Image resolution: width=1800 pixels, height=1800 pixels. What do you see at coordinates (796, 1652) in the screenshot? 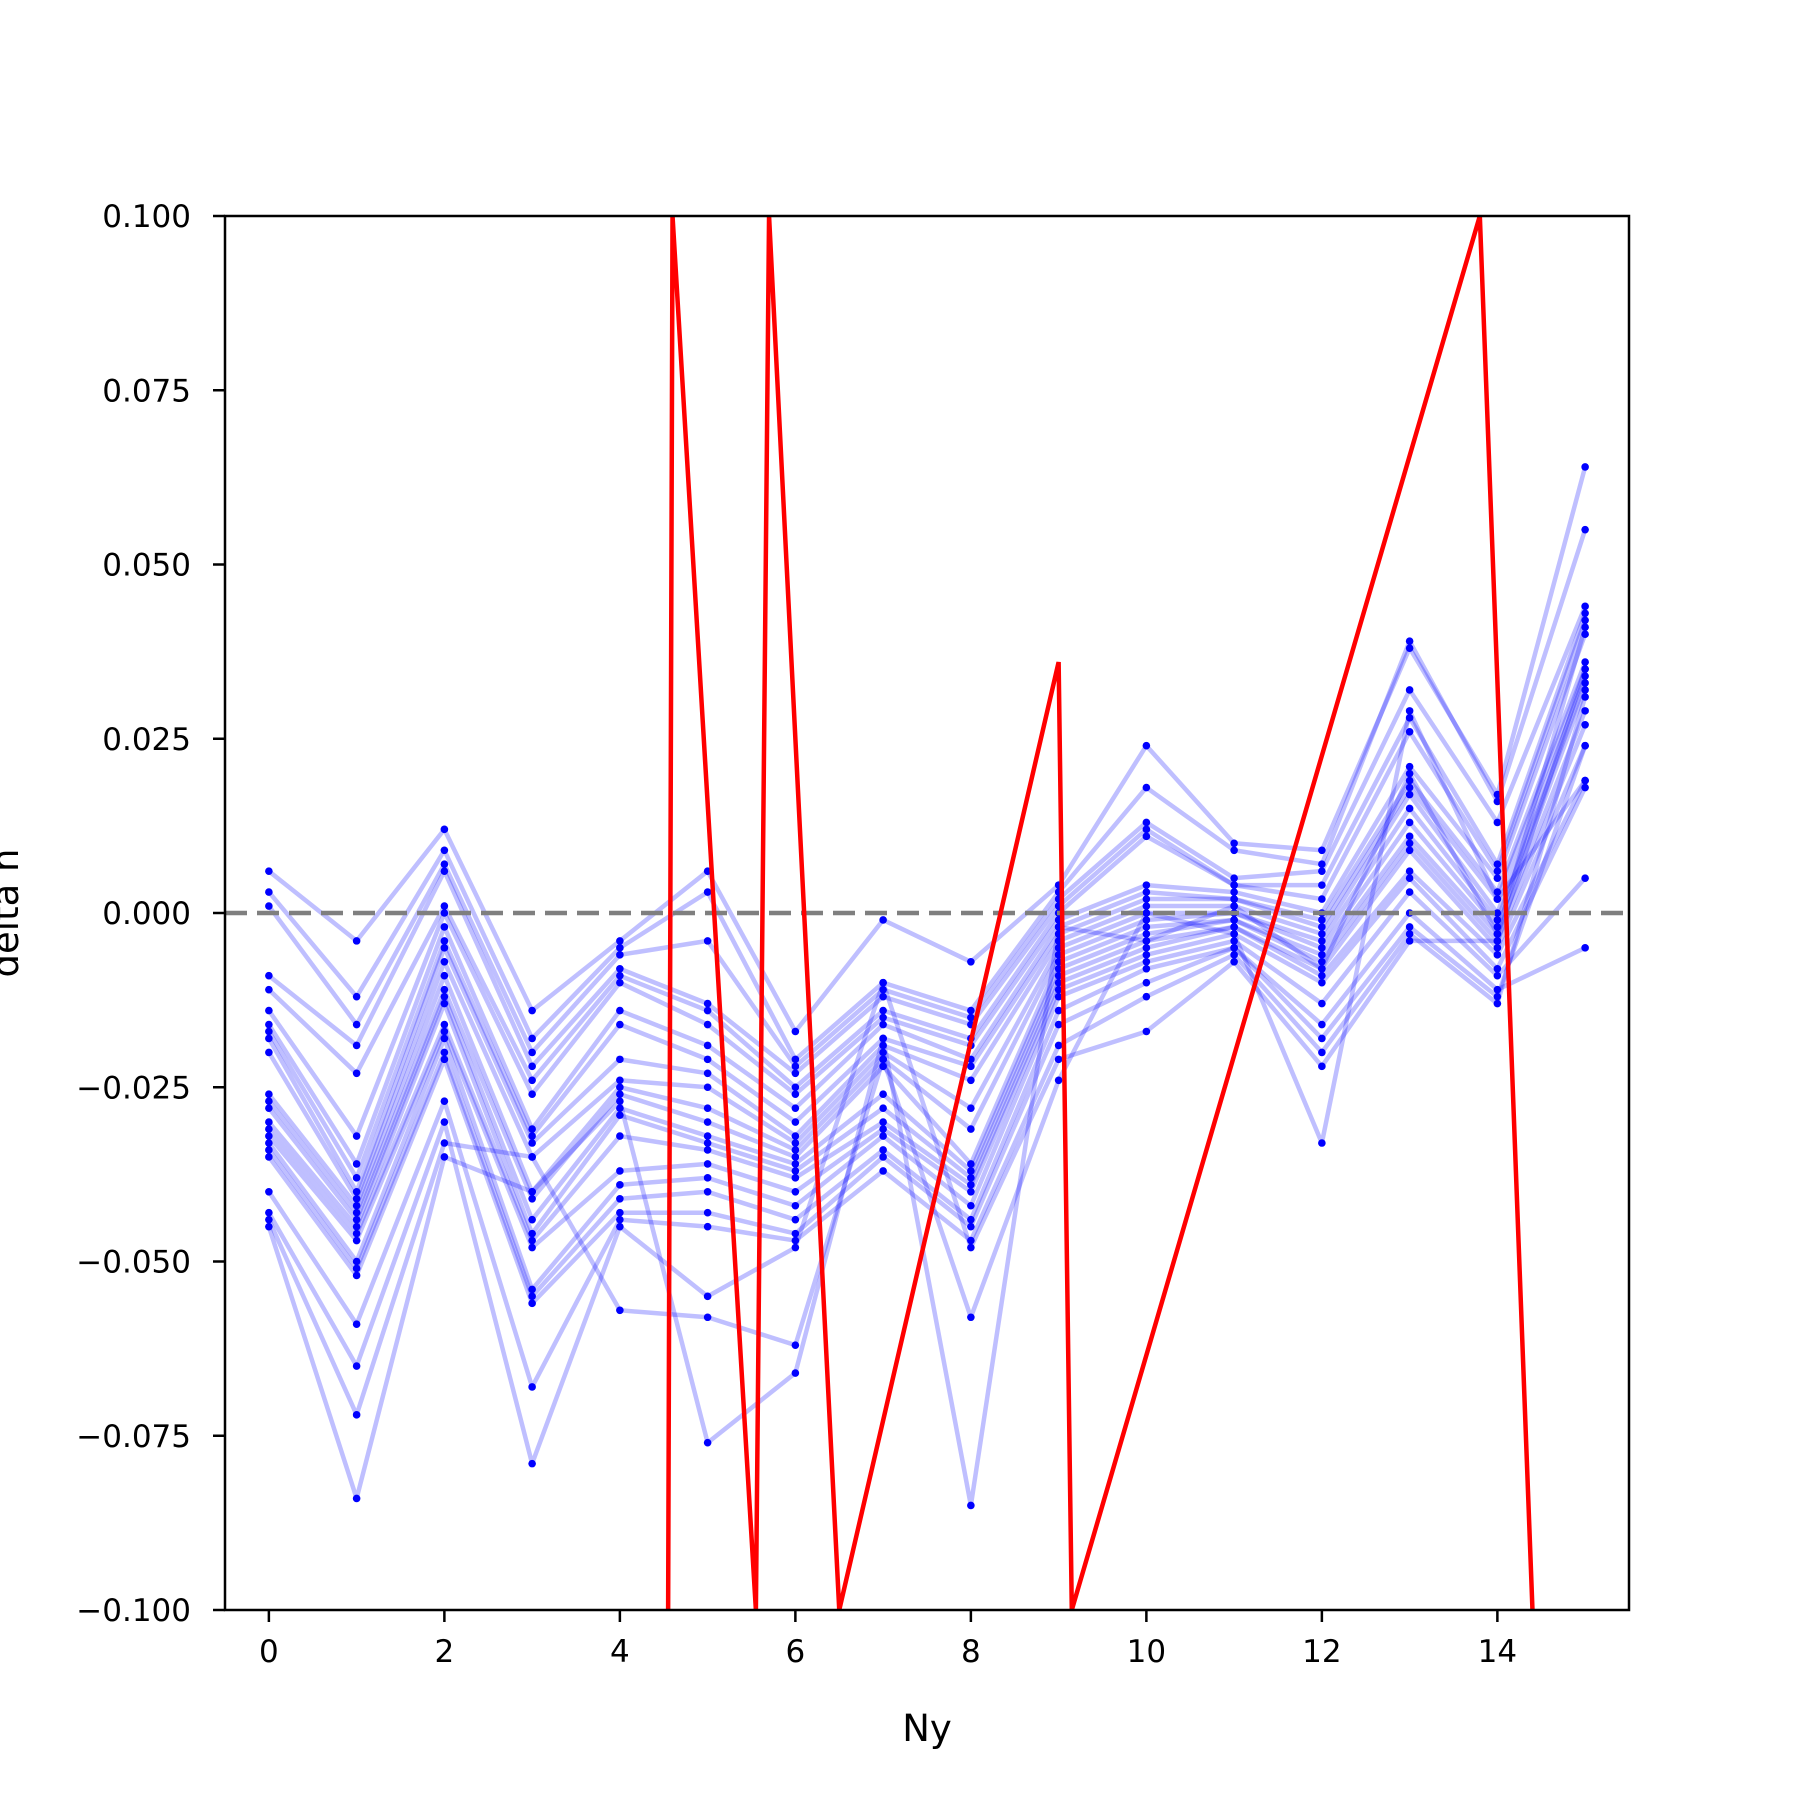
I see `x-tick-label: 6` at bounding box center [796, 1652].